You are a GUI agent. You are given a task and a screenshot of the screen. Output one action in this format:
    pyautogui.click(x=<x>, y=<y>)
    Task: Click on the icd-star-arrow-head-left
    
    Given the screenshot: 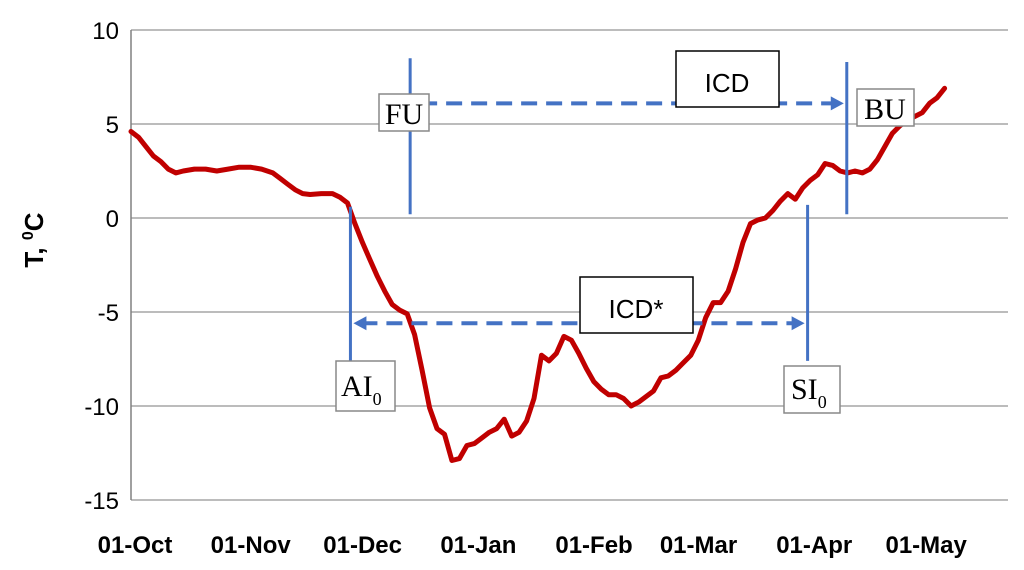 What is the action you would take?
    pyautogui.click(x=360, y=323)
    